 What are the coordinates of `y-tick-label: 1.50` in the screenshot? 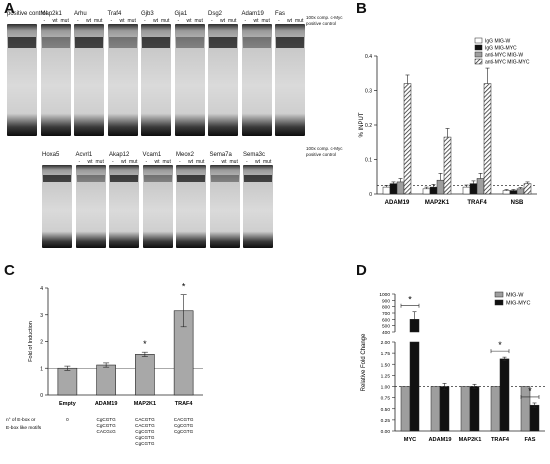 It's located at (386, 365).